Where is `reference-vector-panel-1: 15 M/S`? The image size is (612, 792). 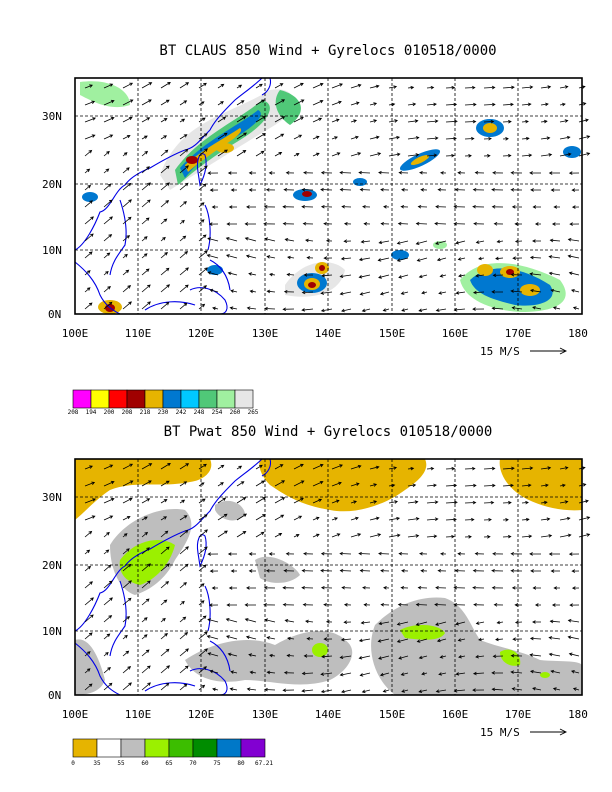
reference-vector-panel-1: 15 M/S is located at coordinates (524, 351).